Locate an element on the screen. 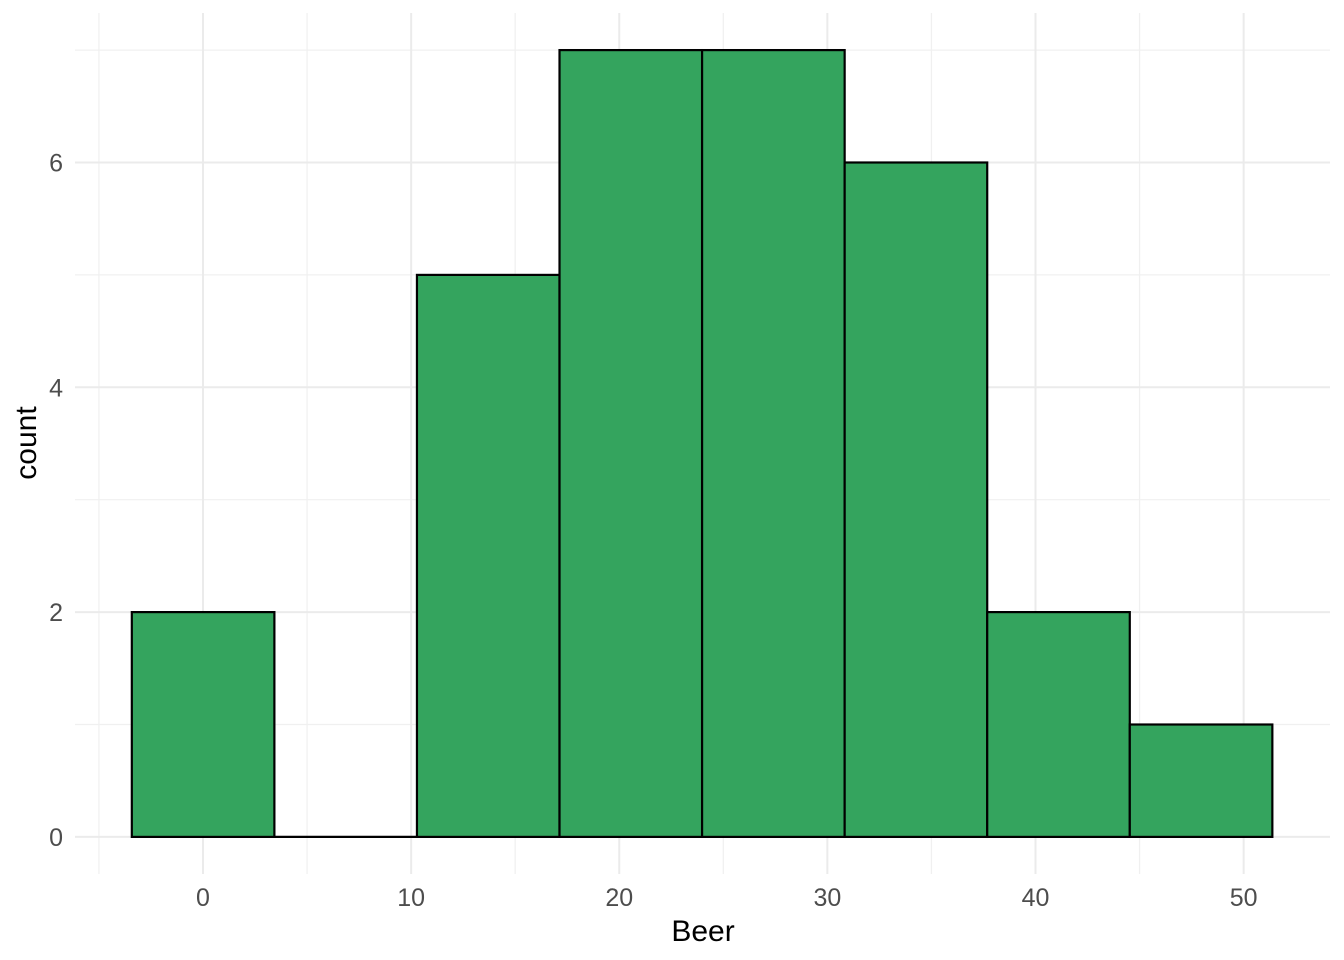  x-axis-tick-label-2: 20 is located at coordinates (619, 898).